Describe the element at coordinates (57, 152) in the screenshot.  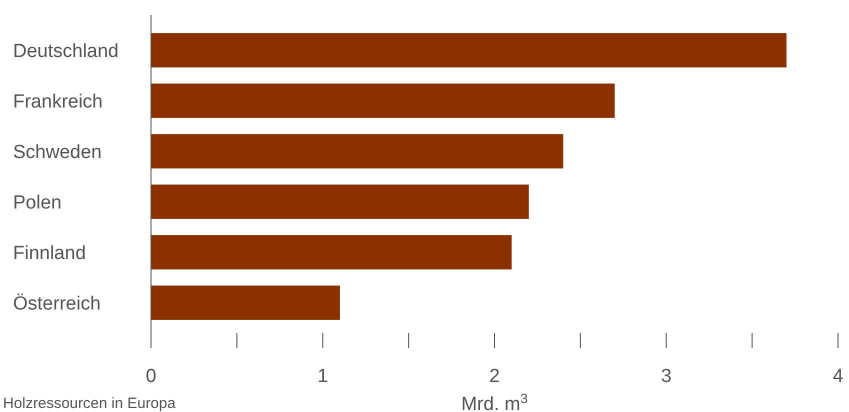
I see `y-tick-label: Schweden` at that location.